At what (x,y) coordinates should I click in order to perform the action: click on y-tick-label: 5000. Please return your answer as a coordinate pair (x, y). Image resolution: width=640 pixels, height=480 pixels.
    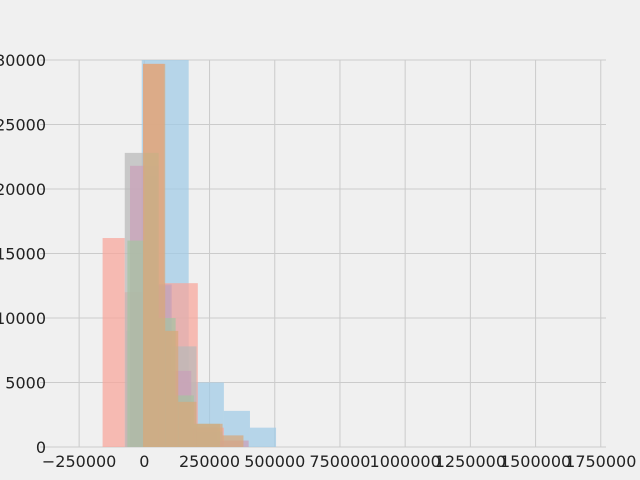
    Looking at the image, I should click on (25, 383).